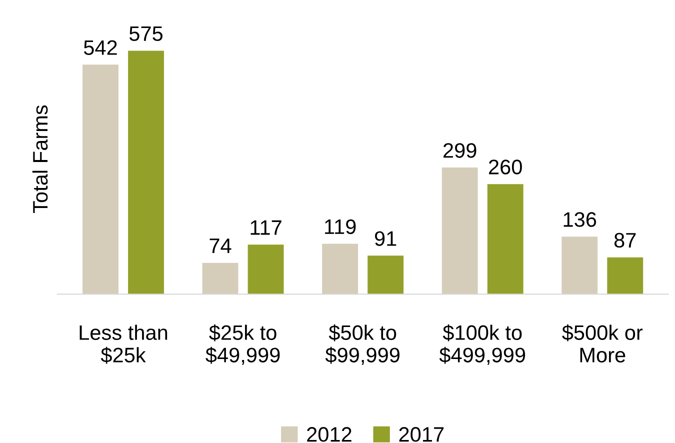 The width and height of the screenshot is (675, 443). Describe the element at coordinates (100, 47) in the screenshot. I see `data-label: 542` at that location.